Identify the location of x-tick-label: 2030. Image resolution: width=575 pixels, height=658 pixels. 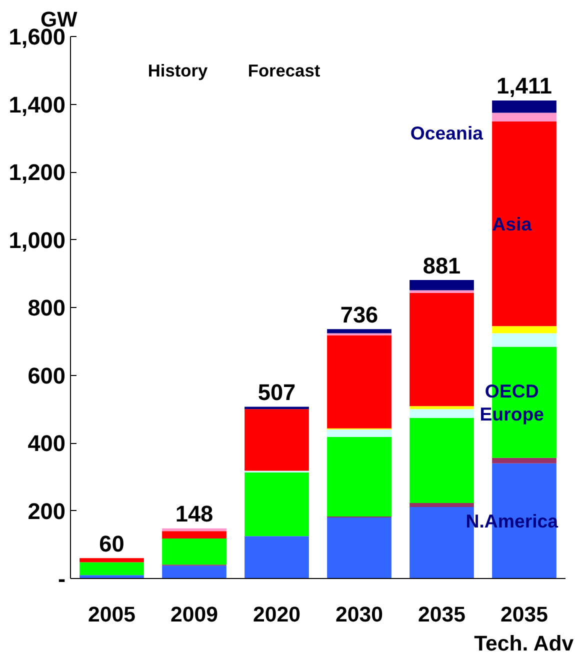
(359, 614).